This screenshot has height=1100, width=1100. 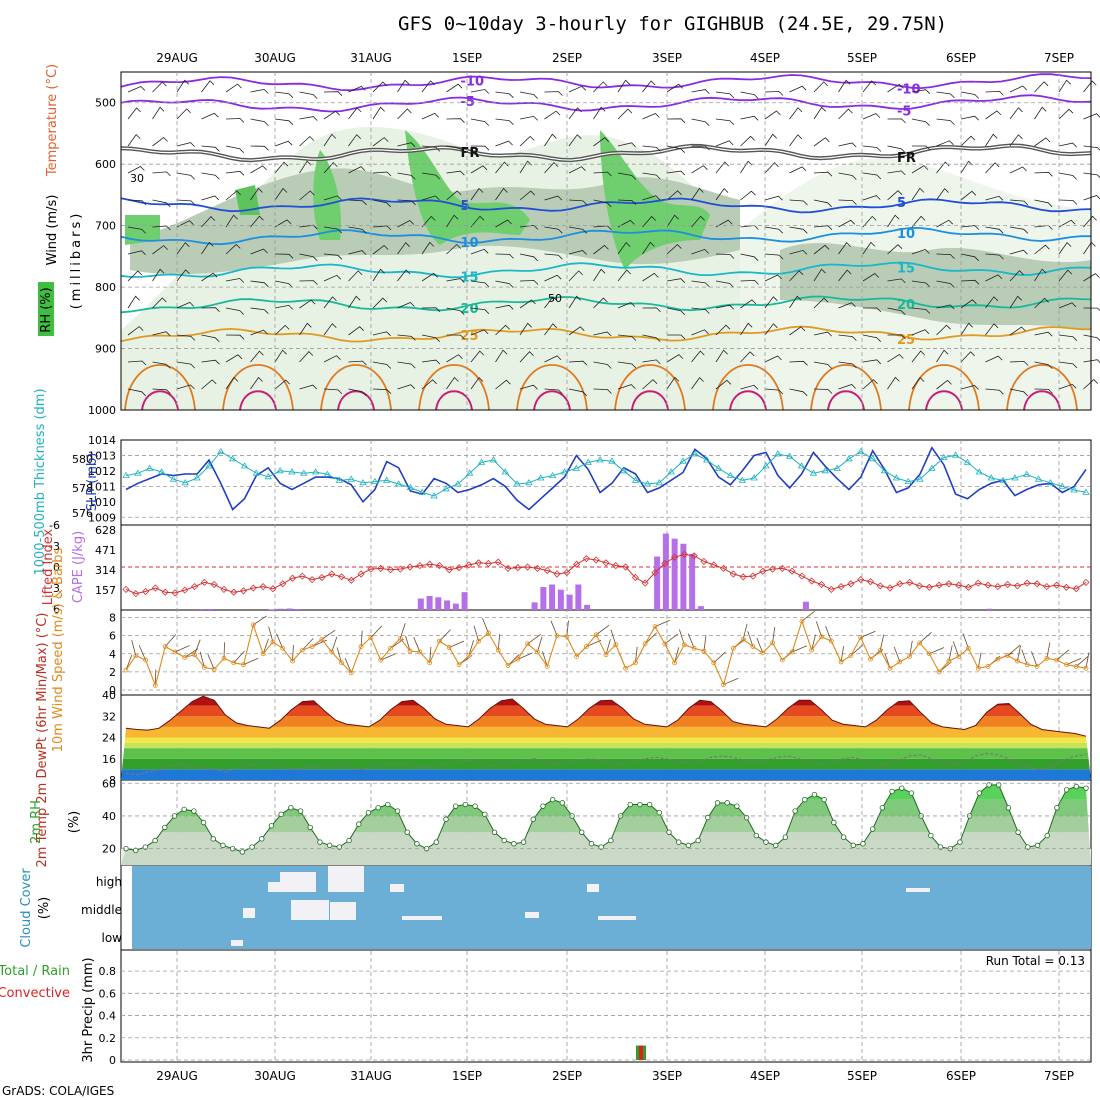 I want to click on date-label-top: 29AUG, so click(x=177, y=58).